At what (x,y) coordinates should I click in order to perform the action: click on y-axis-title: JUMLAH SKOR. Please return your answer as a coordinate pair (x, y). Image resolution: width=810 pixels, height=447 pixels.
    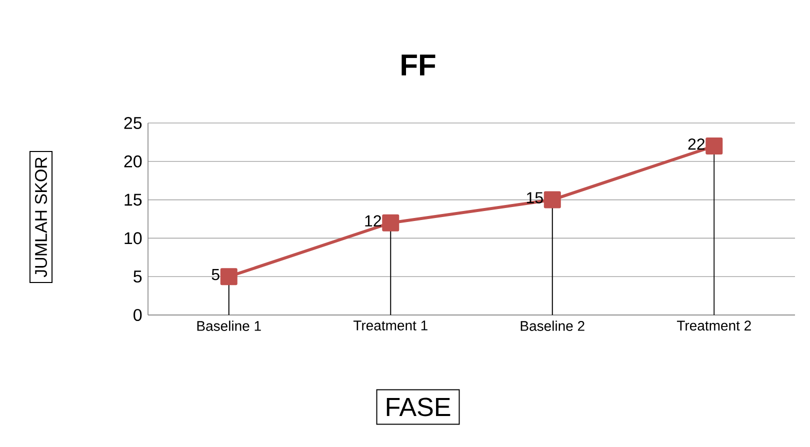
    Looking at the image, I should click on (41, 217).